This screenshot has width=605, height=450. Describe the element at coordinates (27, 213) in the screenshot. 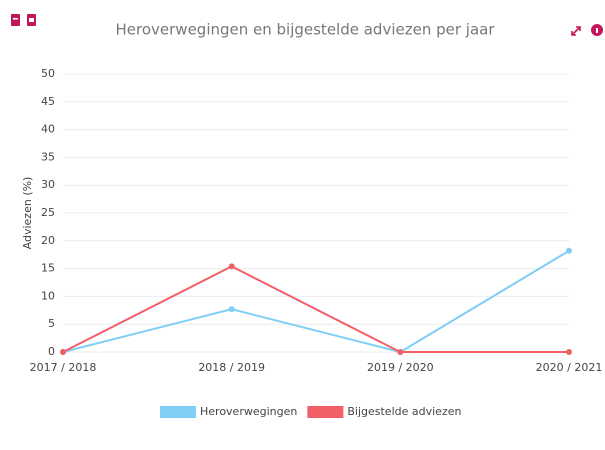

I see `y-axis-title: Adviezen (%)` at that location.